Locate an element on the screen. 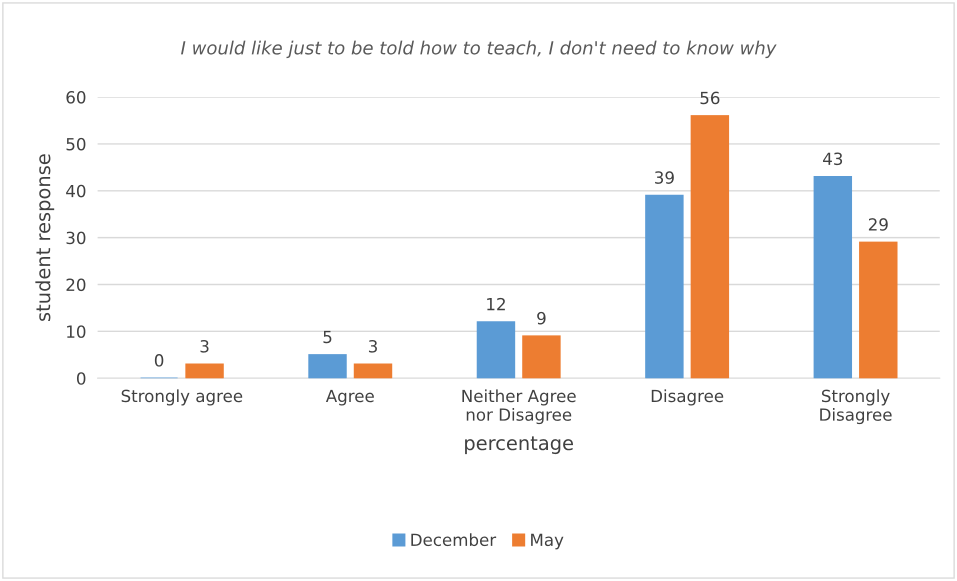 The height and width of the screenshot is (581, 957). x-tick-label: Strongly agree is located at coordinates (182, 397).